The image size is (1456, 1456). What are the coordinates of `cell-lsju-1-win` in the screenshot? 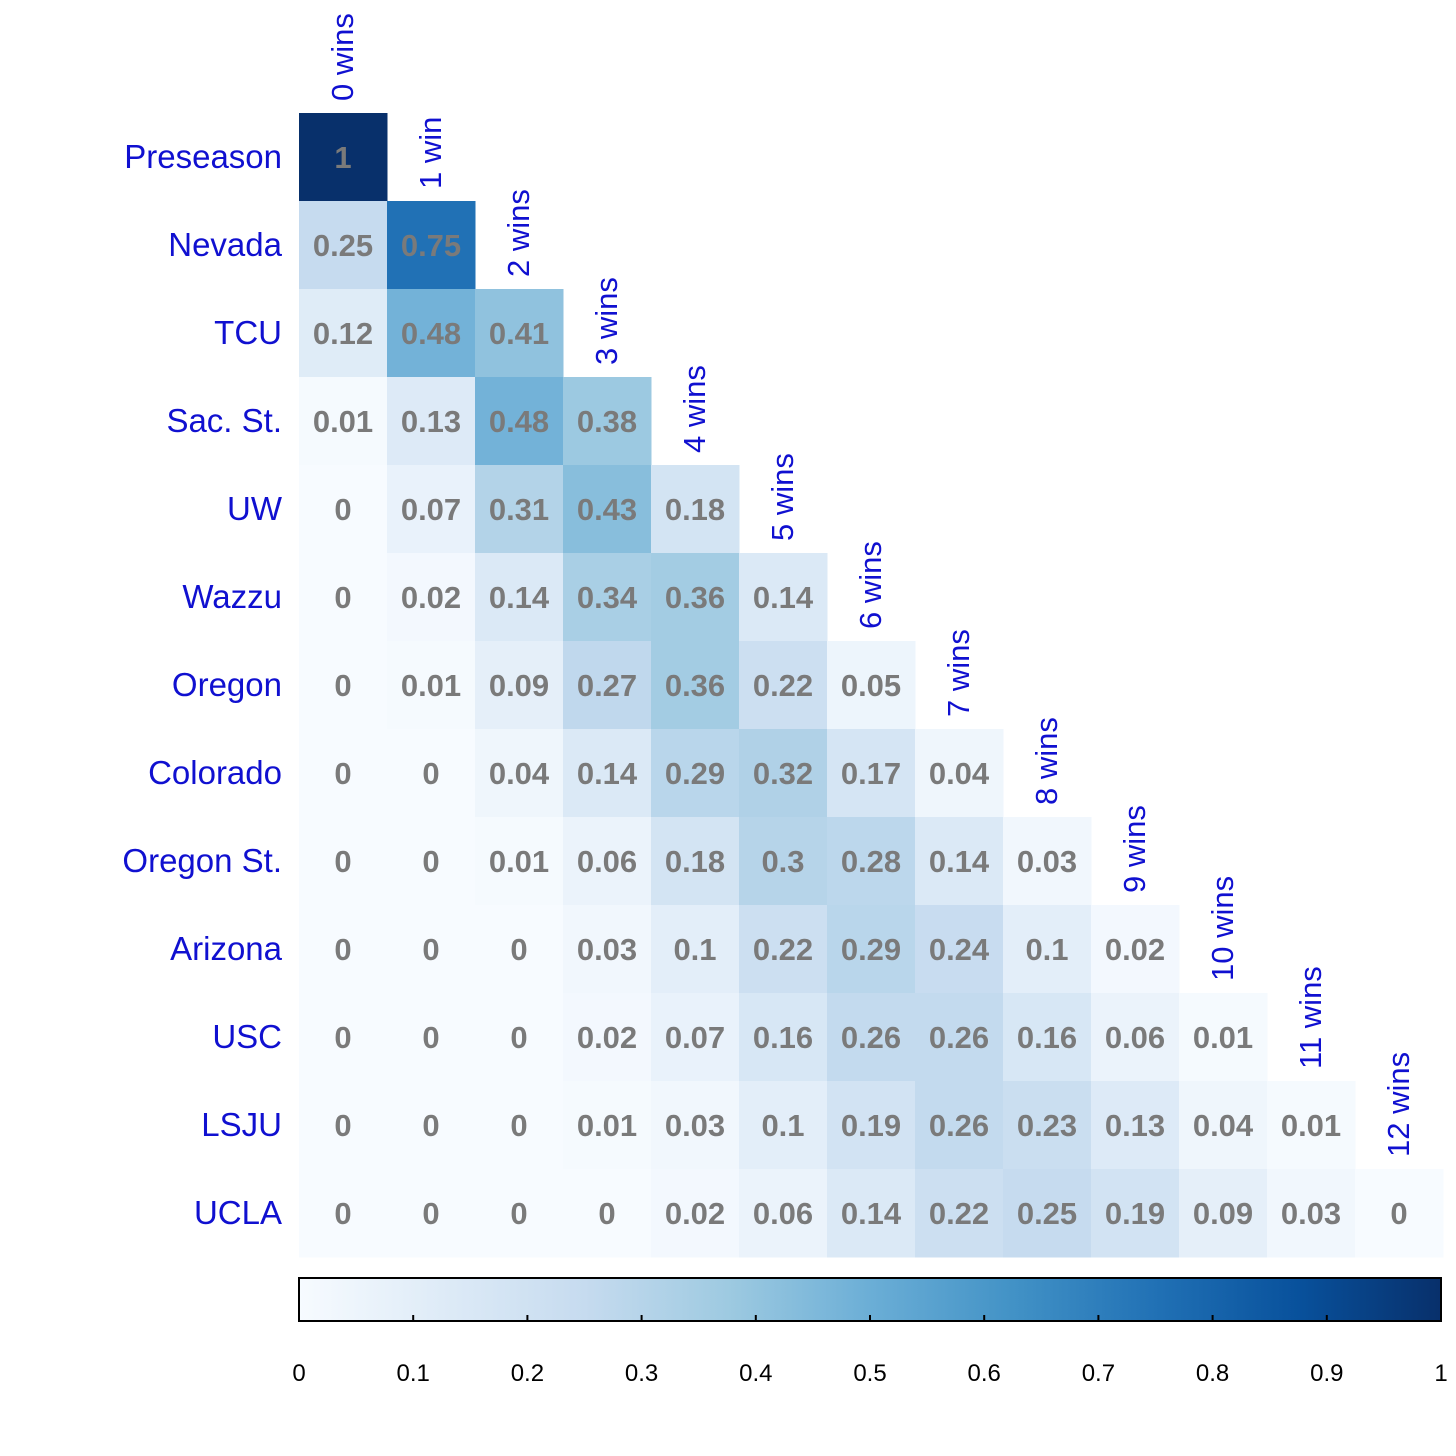 It's located at (431, 1125).